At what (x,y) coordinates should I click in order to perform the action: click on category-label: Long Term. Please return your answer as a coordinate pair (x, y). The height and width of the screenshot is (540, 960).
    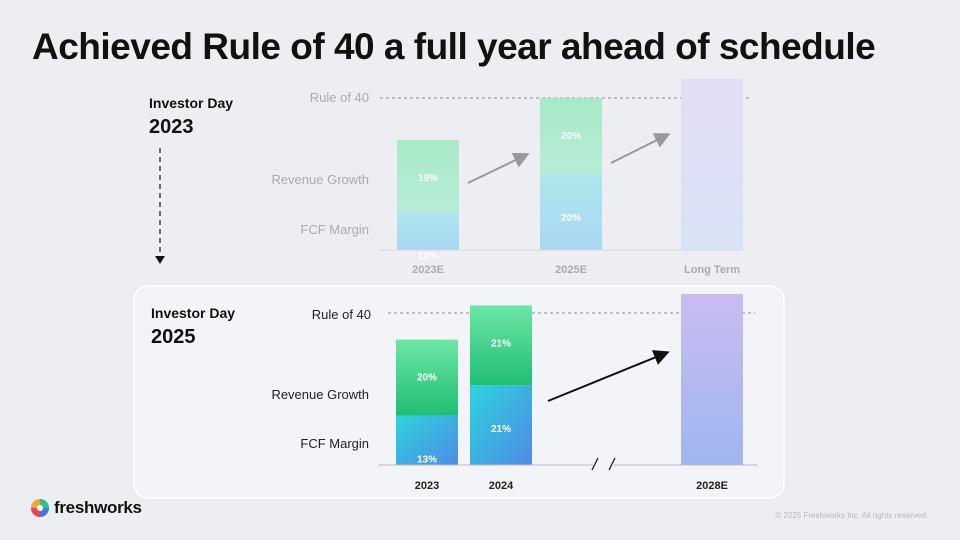
    Looking at the image, I should click on (712, 270).